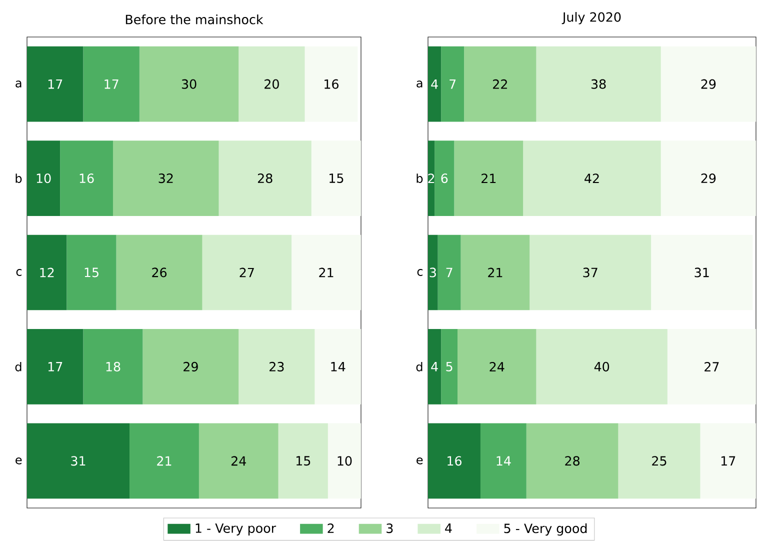 The height and width of the screenshot is (549, 758). Describe the element at coordinates (19, 84) in the screenshot. I see `y-tick-label: a` at that location.